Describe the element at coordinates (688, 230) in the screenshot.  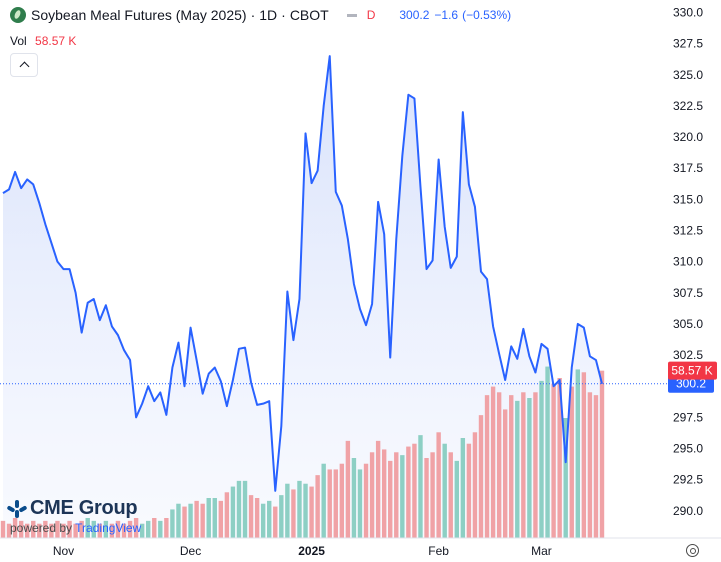
I see `y-tick-label: 312.5` at that location.